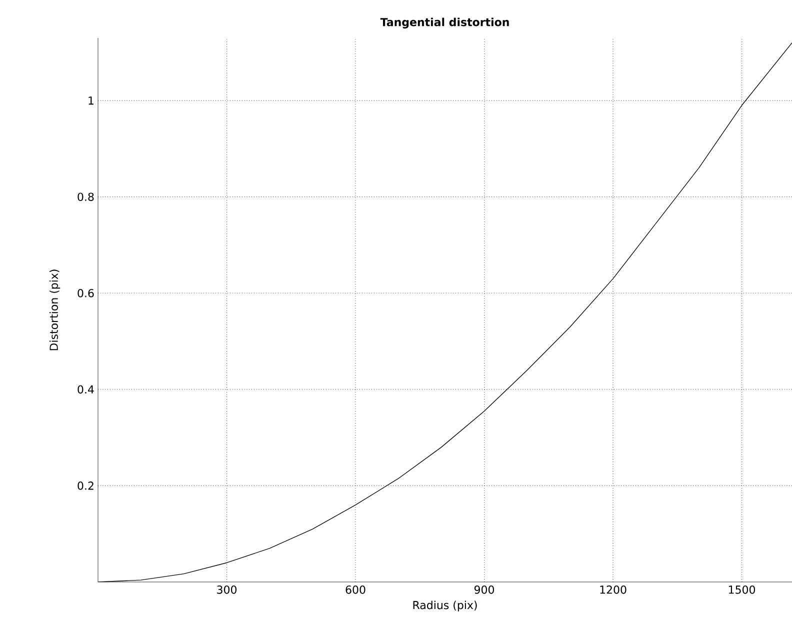  What do you see at coordinates (227, 590) in the screenshot?
I see `x-tick-label: 300` at bounding box center [227, 590].